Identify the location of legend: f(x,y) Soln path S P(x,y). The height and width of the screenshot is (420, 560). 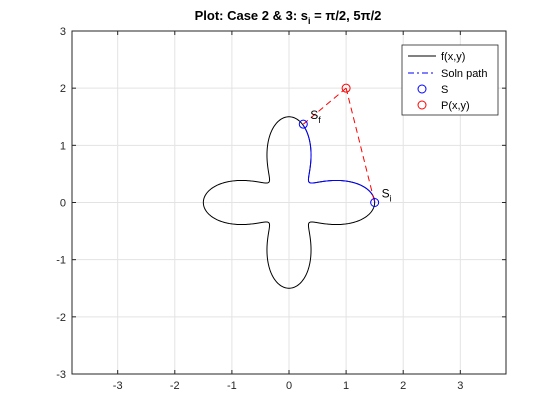
(450, 80).